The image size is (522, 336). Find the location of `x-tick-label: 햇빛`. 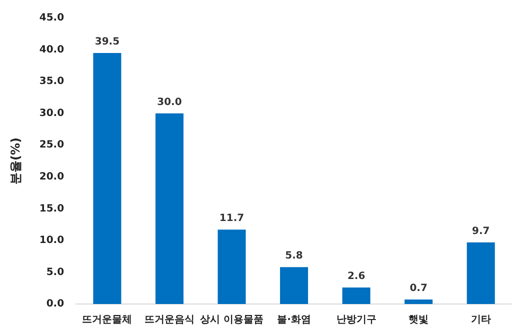

x-tick-label: 햇빛 is located at coordinates (418, 320).